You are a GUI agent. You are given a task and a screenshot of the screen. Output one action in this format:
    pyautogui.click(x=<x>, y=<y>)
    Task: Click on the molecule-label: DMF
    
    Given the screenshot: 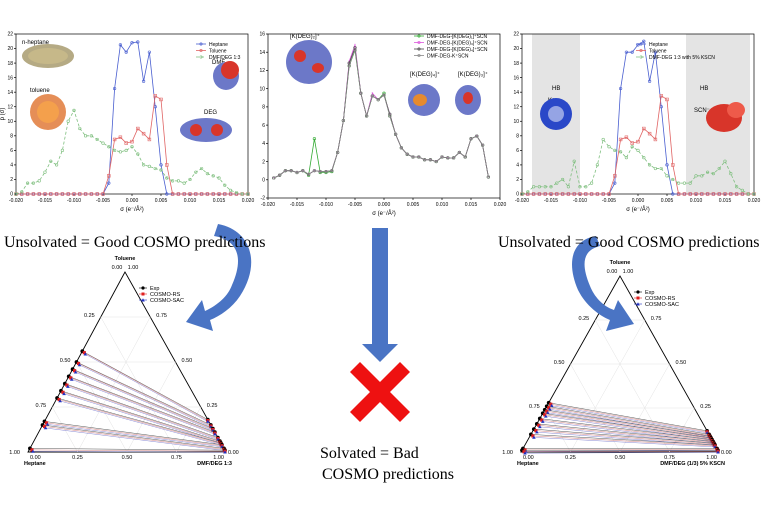 What is the action you would take?
    pyautogui.click(x=218, y=63)
    